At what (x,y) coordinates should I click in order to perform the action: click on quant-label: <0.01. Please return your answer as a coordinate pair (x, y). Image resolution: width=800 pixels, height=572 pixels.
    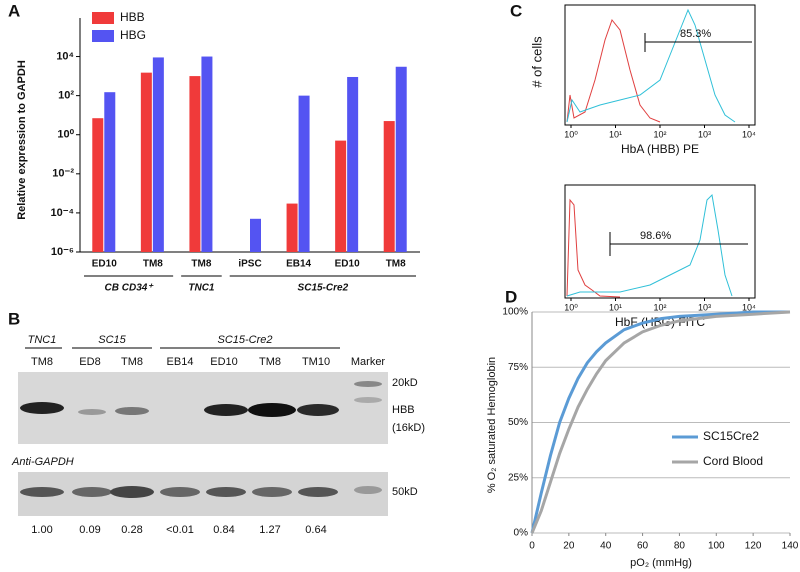
    Looking at the image, I should click on (180, 530).